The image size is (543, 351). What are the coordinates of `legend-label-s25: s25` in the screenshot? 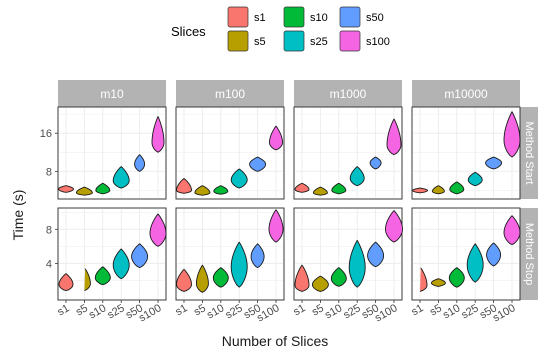 It's located at (319, 42).